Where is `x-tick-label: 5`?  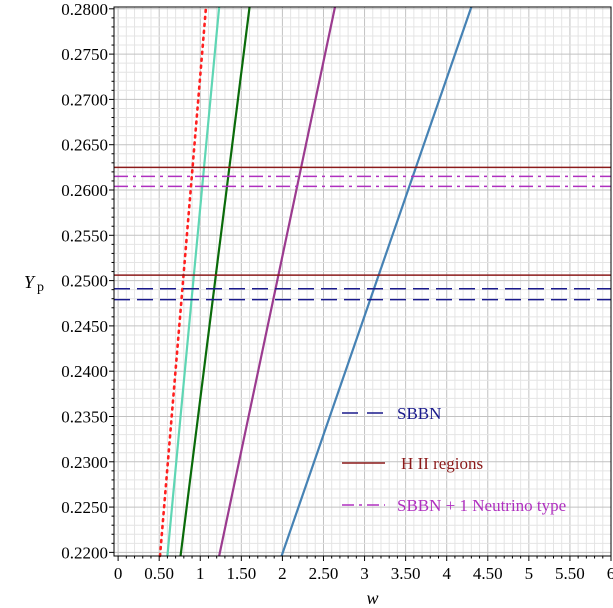 x-tick-label: 5 is located at coordinates (529, 573).